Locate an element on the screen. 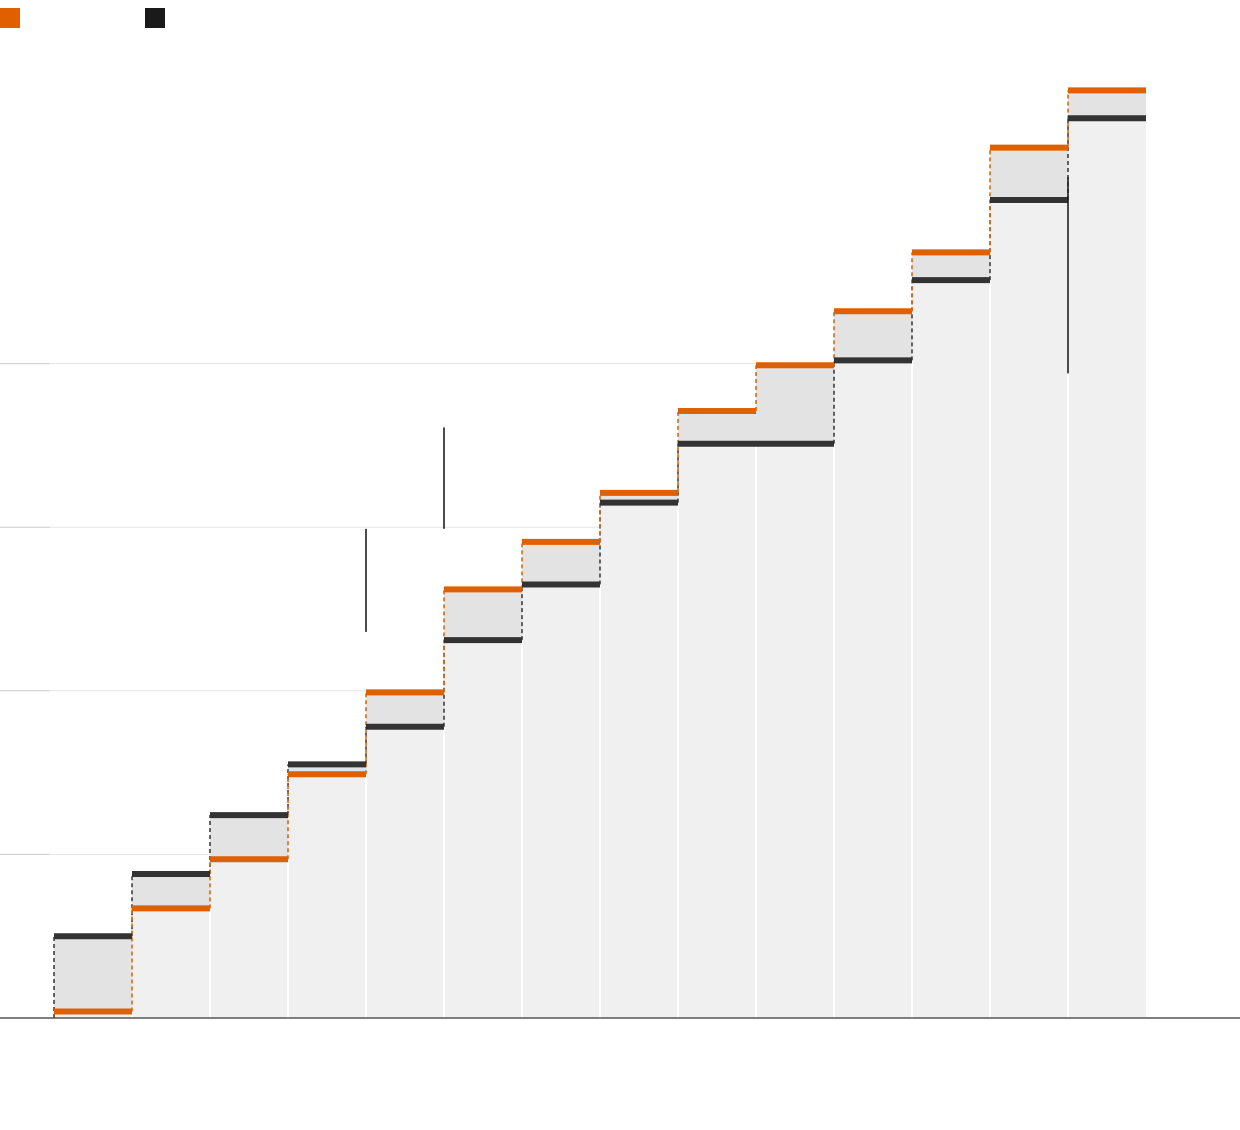  legend-swatch-orange is located at coordinates (10, 18).